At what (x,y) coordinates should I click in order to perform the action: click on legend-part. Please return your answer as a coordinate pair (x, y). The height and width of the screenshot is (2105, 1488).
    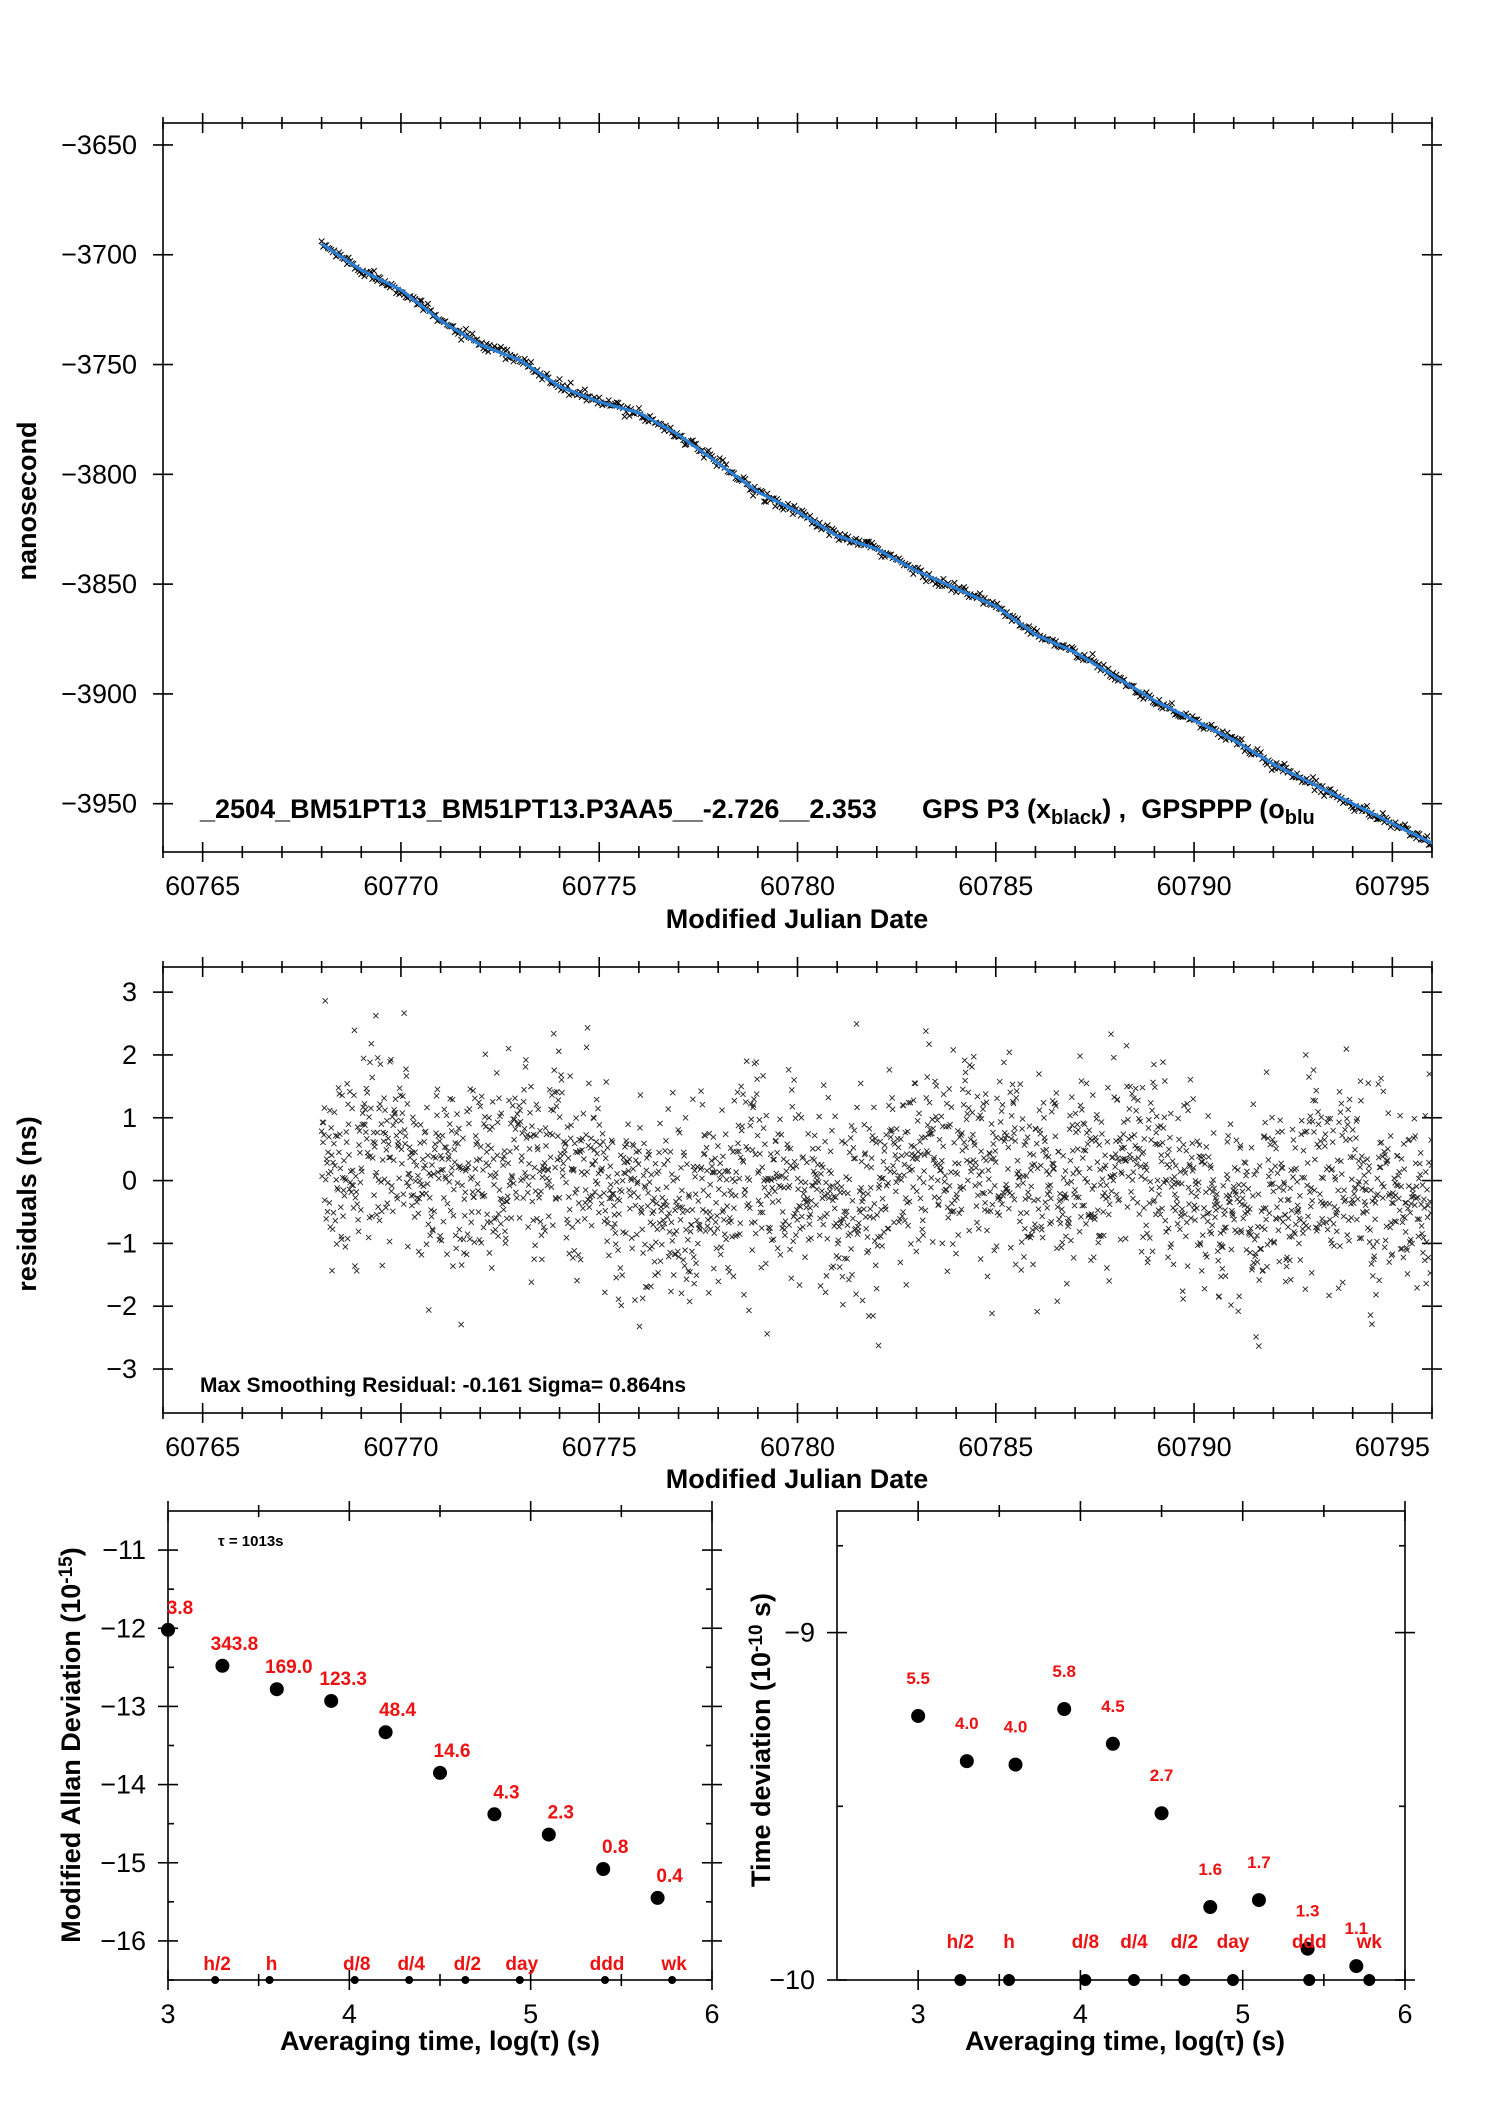
    Looking at the image, I should click on (1133, 809).